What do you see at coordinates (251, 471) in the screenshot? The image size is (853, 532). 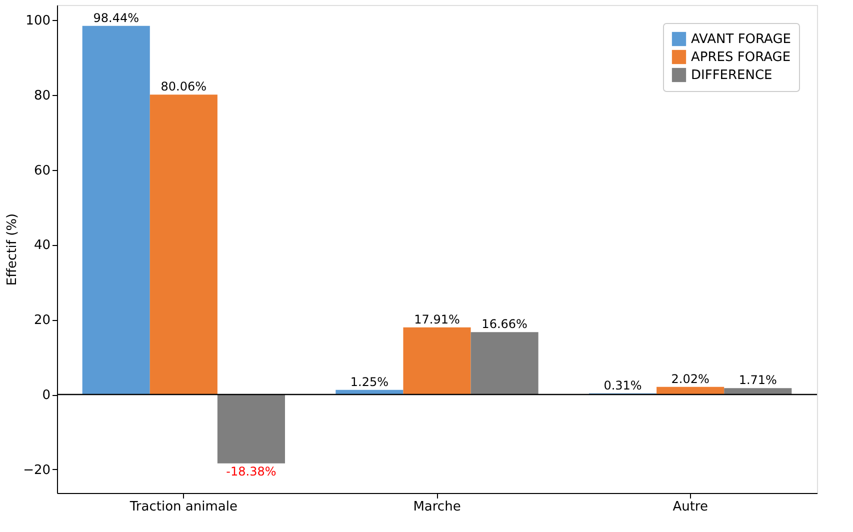 I see `data-label: -18.38%` at bounding box center [251, 471].